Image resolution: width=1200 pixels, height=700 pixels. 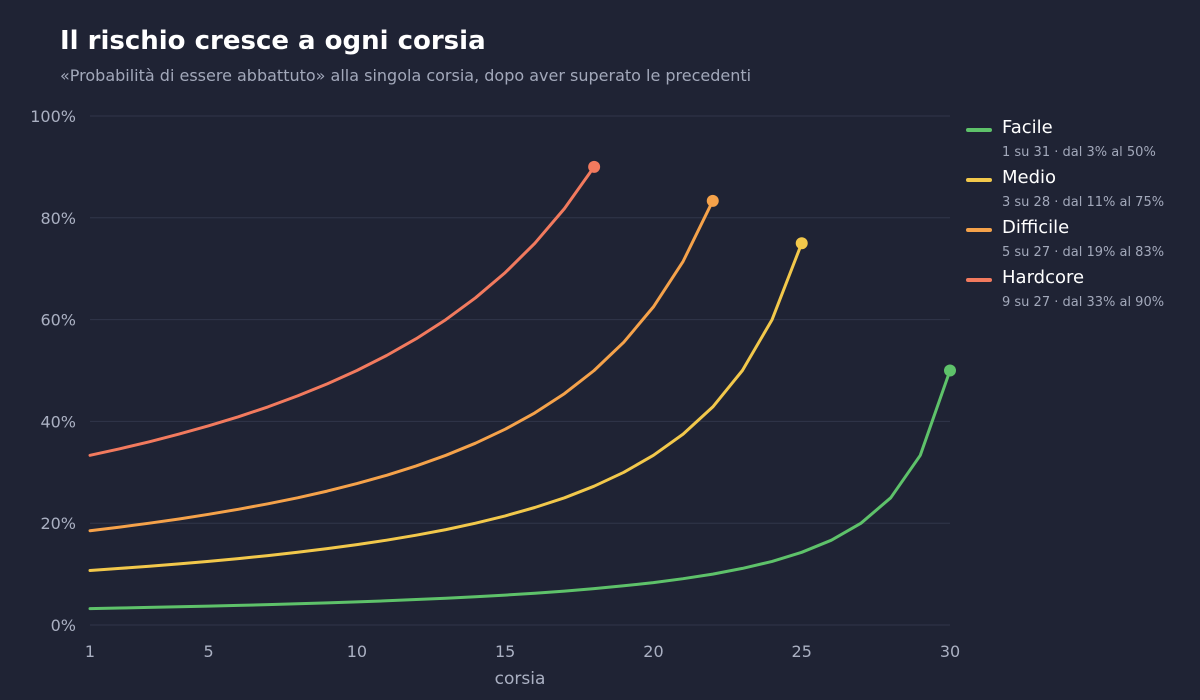 What do you see at coordinates (979, 230) in the screenshot?
I see `legend-swatch-difficile` at bounding box center [979, 230].